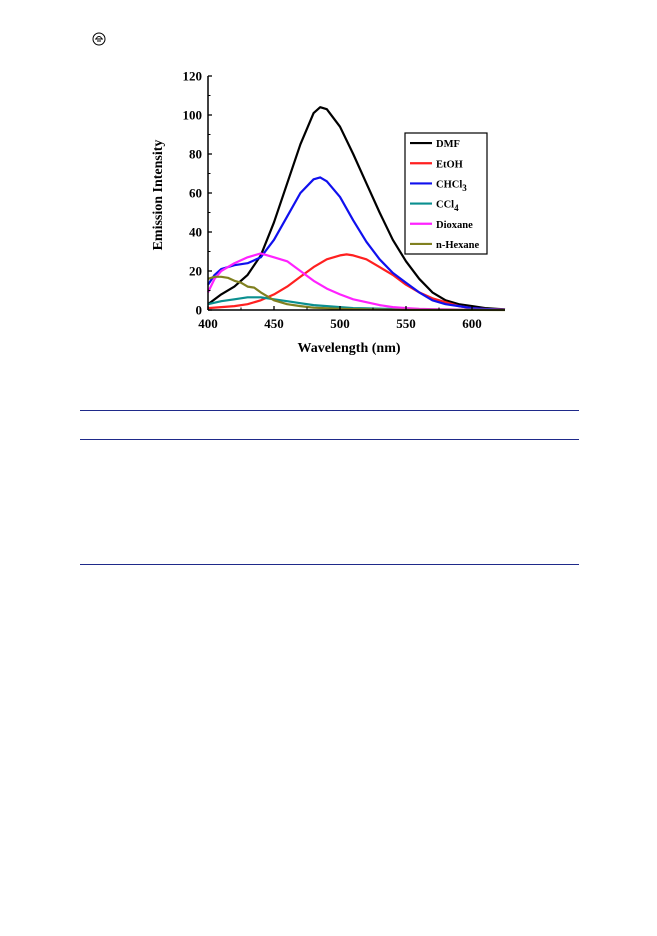  What do you see at coordinates (464, 188) in the screenshot?
I see `legend-label-subscript: 3` at bounding box center [464, 188].